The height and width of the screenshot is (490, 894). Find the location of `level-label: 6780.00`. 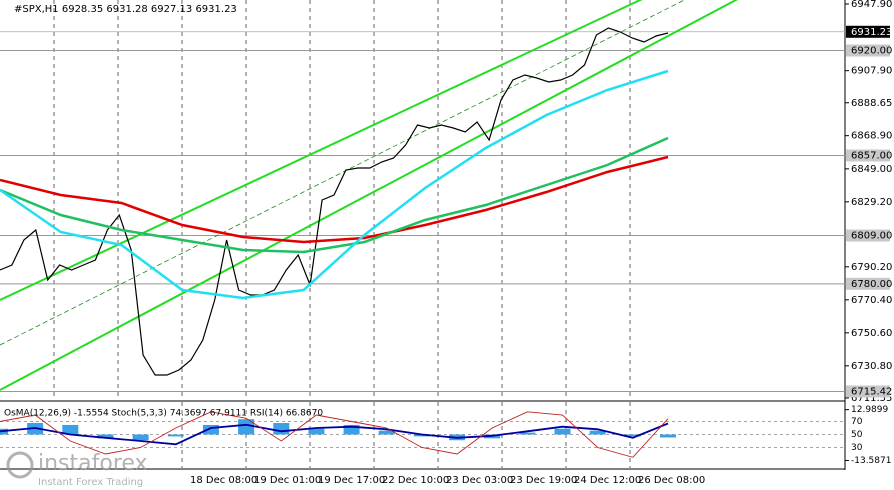

level-label: 6780.00 is located at coordinates (871, 284).